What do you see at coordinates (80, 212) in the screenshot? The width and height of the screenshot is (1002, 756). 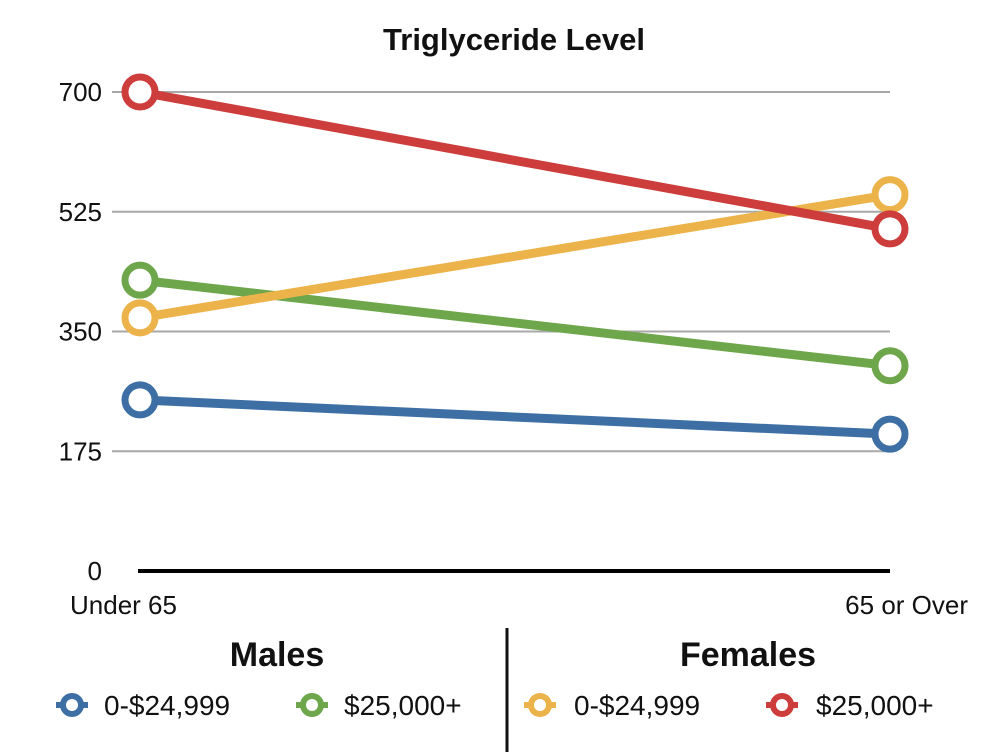 I see `y-tick-label: 525` at bounding box center [80, 212].